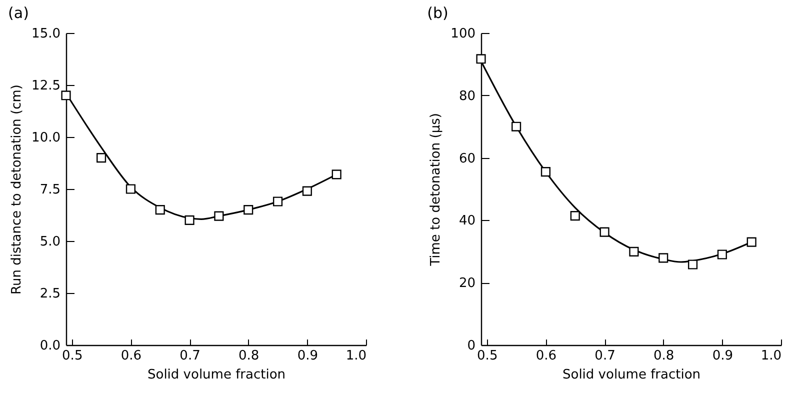  I want to click on y-tick-label: 60, so click(467, 158).